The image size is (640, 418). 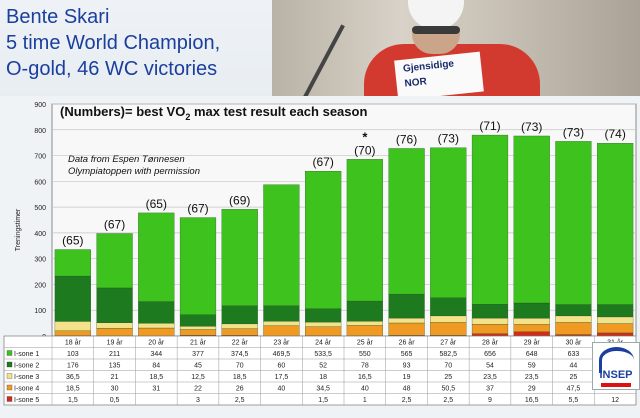 What do you see at coordinates (73, 343) in the screenshot?
I see `category-label: 18 år` at bounding box center [73, 343].